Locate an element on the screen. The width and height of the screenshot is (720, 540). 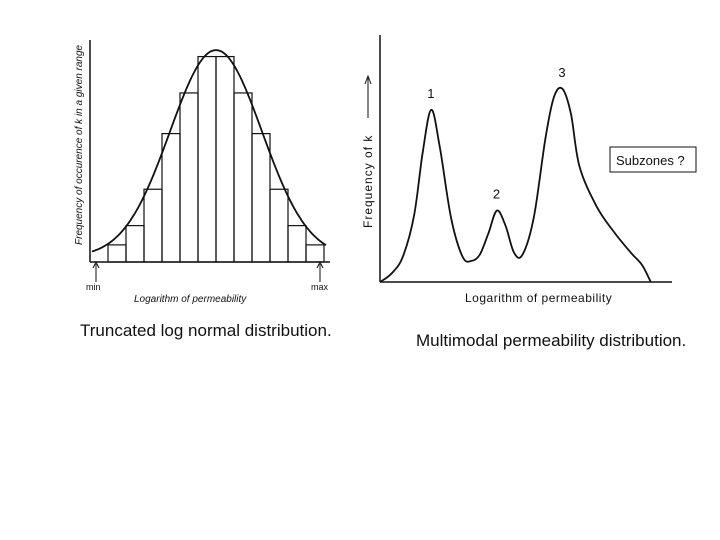
multimodal-curve is located at coordinates (515, 184).